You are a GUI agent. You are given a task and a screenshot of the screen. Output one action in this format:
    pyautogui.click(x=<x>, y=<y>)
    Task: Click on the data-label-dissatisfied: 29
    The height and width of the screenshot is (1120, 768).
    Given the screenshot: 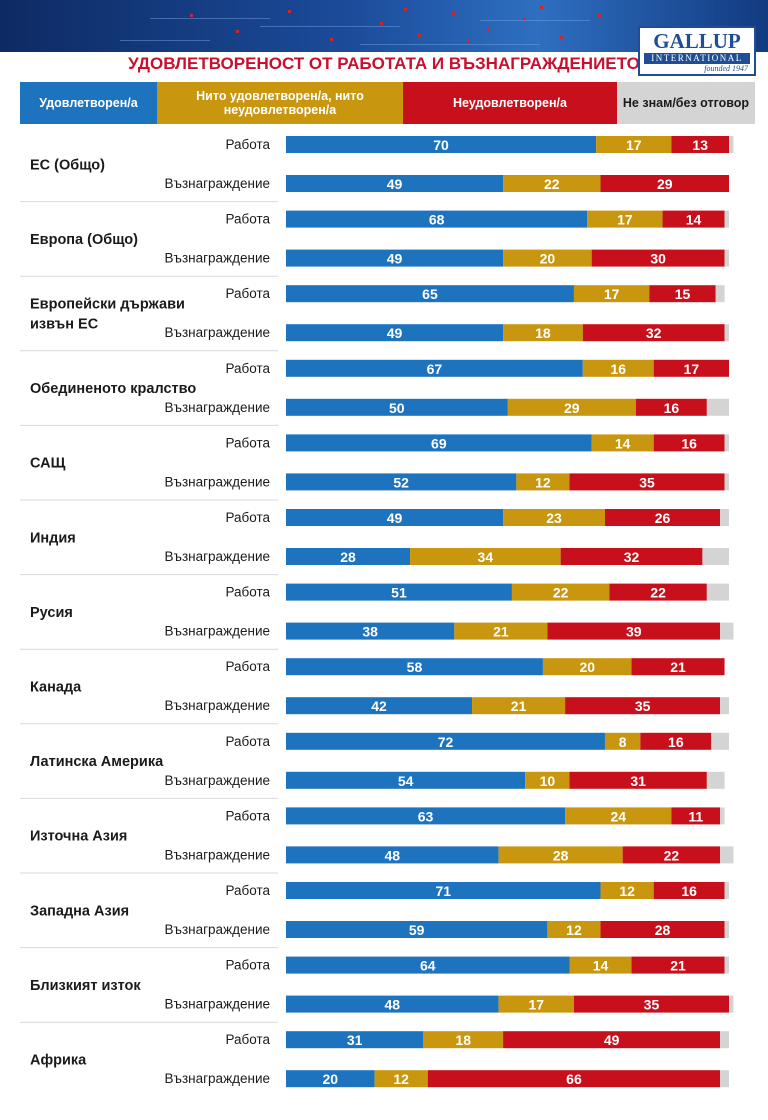 What is the action you would take?
    pyautogui.click(x=665, y=184)
    